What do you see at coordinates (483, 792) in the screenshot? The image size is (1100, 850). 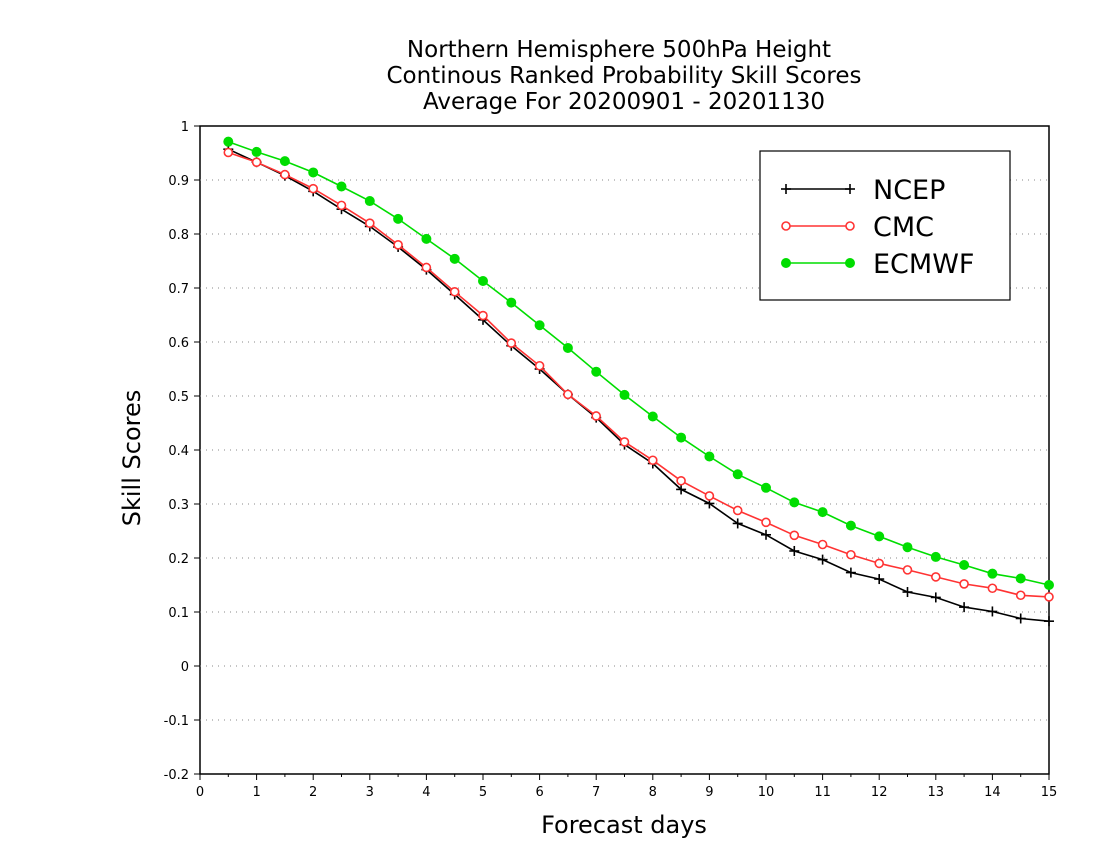 I see `x-tick-label: 5` at bounding box center [483, 792].